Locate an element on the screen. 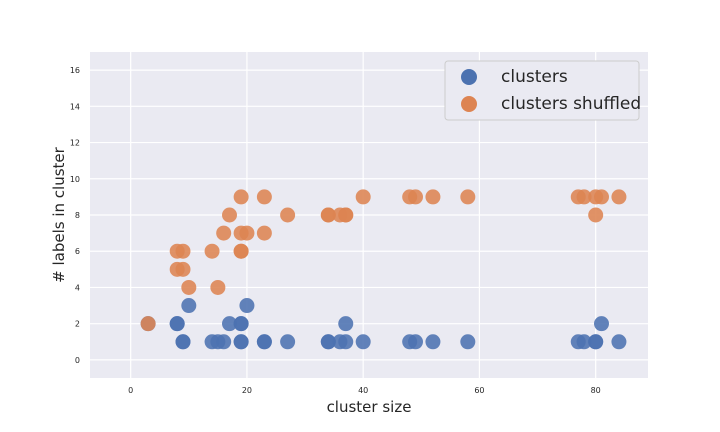 The image size is (720, 432). x-tick-label: 60 is located at coordinates (479, 390).